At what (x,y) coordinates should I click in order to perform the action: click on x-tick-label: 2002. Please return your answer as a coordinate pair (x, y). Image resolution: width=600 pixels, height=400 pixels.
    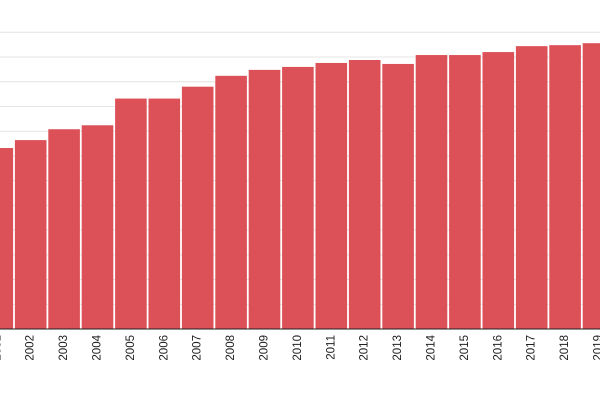
    Looking at the image, I should click on (31, 348).